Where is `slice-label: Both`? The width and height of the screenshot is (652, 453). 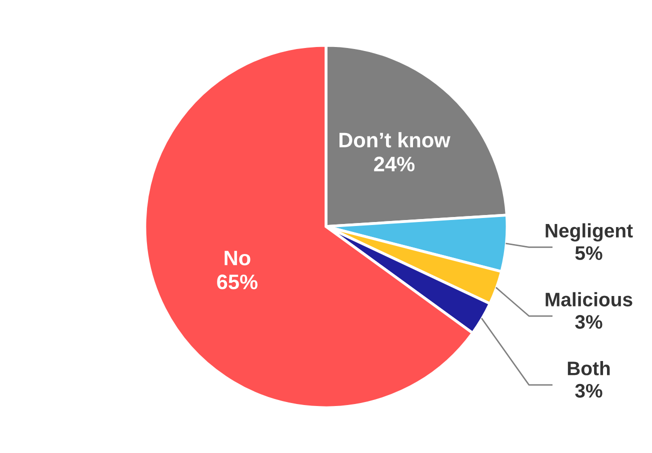
slice-label: Both is located at coordinates (589, 368).